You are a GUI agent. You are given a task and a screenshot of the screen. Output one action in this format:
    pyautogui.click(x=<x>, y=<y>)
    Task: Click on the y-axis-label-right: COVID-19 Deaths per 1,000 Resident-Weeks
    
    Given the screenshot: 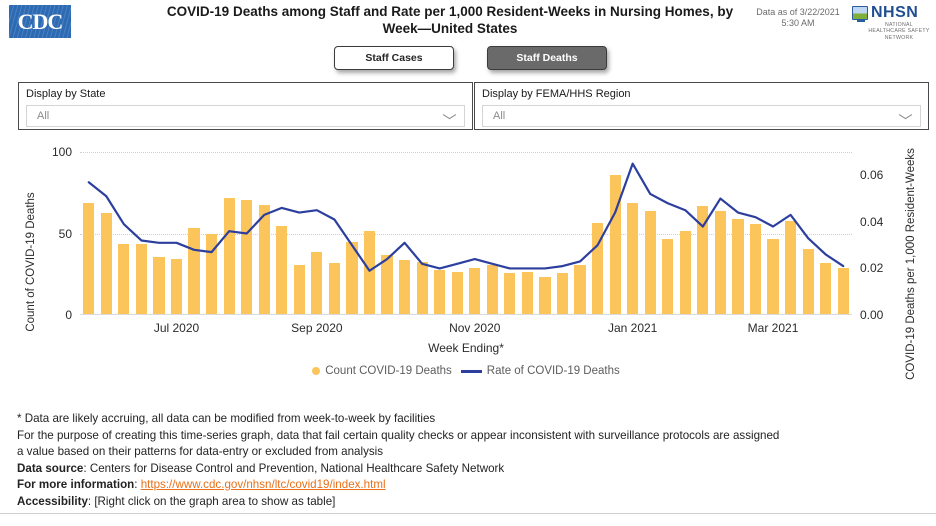 What is the action you would take?
    pyautogui.click(x=911, y=264)
    